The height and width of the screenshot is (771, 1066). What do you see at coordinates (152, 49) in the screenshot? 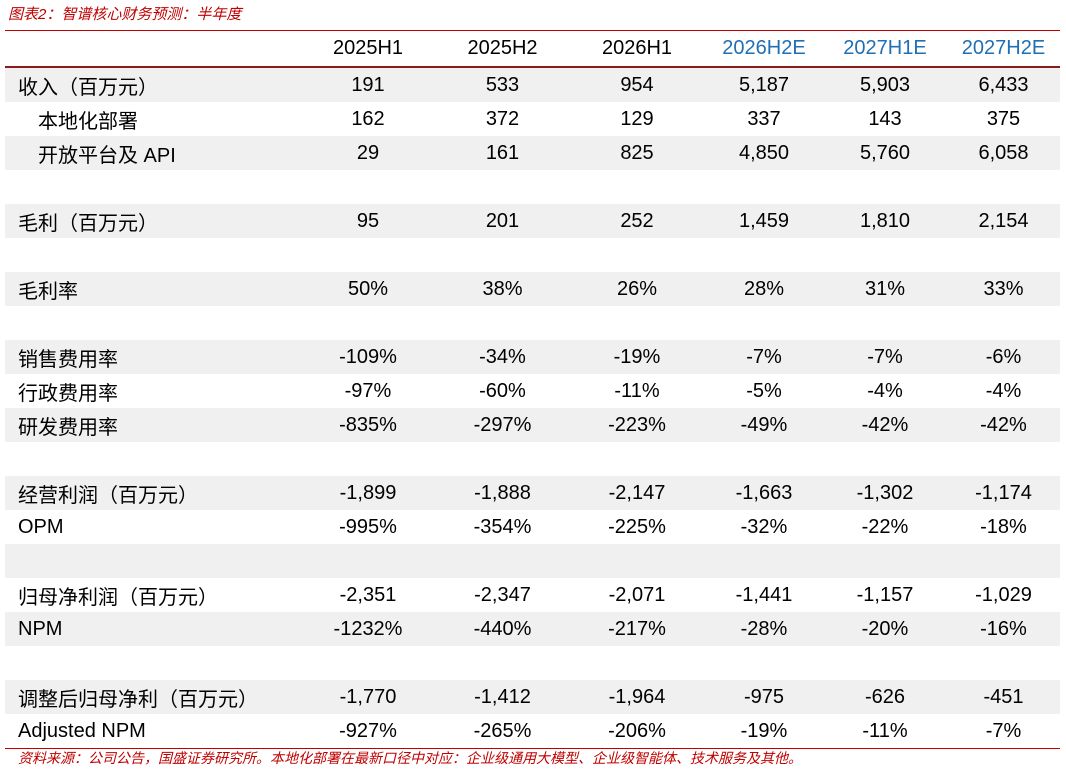
I see `corner` at bounding box center [152, 49].